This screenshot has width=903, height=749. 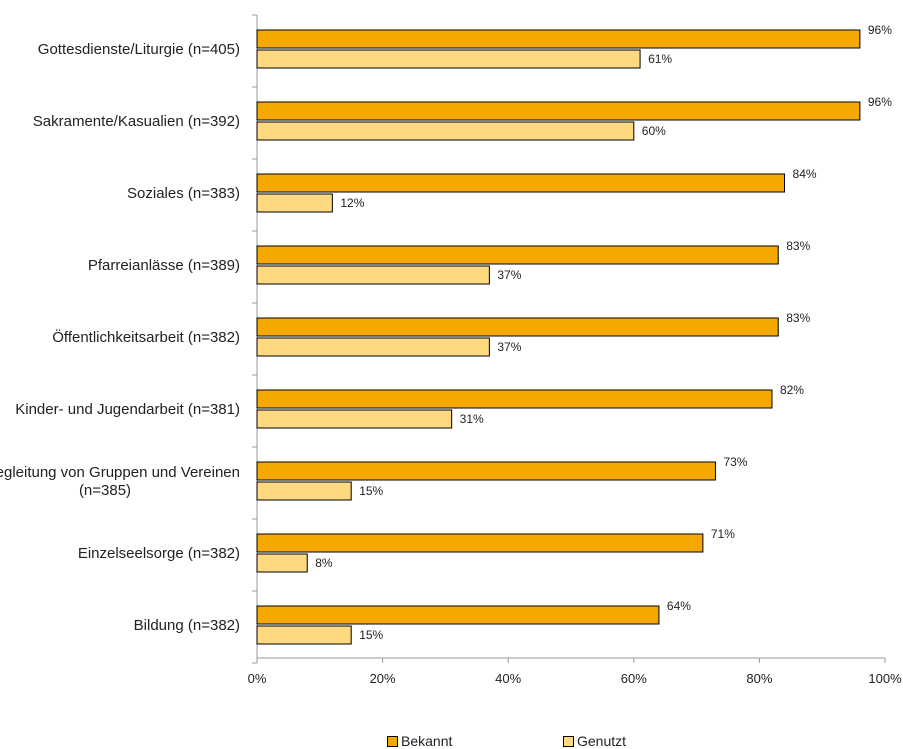 What do you see at coordinates (164, 265) in the screenshot?
I see `category-label: Pfarreianlässe (n=389)` at bounding box center [164, 265].